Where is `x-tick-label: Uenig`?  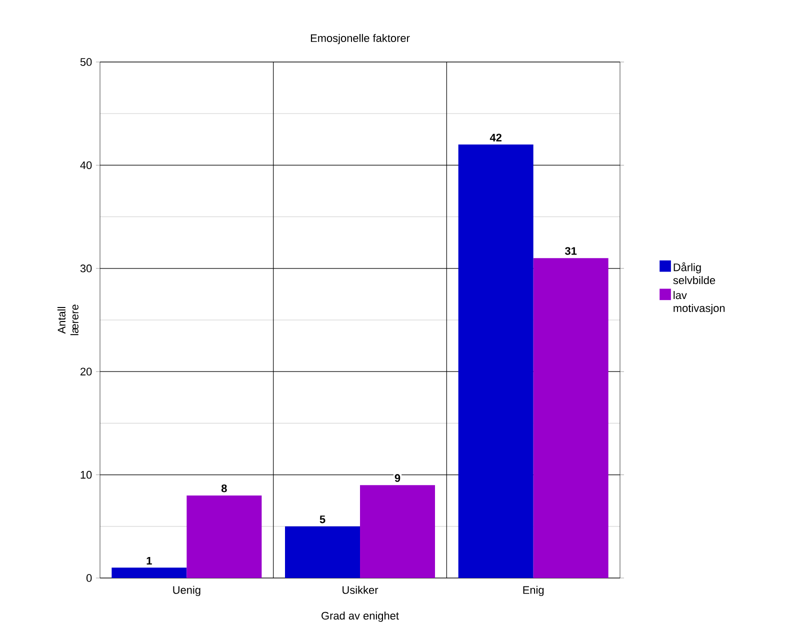 x-tick-label: Uenig is located at coordinates (186, 591).